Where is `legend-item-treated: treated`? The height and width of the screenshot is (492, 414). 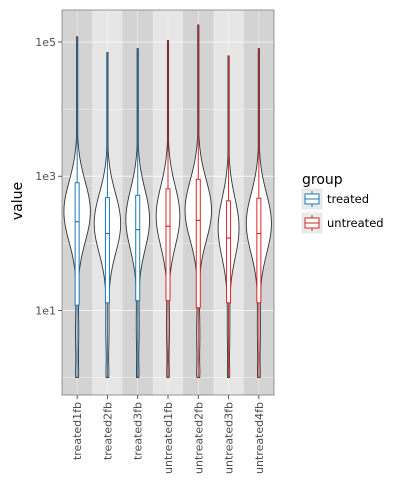 legend-item-treated: treated is located at coordinates (335, 199).